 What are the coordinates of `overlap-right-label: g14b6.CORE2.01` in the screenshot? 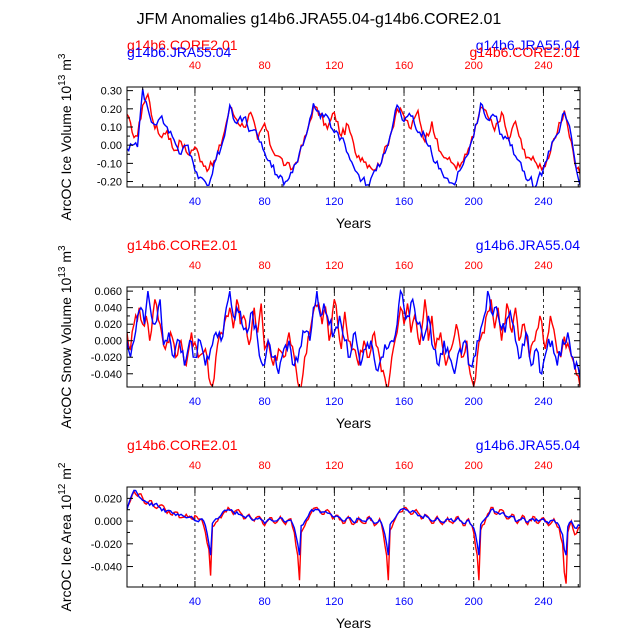 It's located at (524, 52).